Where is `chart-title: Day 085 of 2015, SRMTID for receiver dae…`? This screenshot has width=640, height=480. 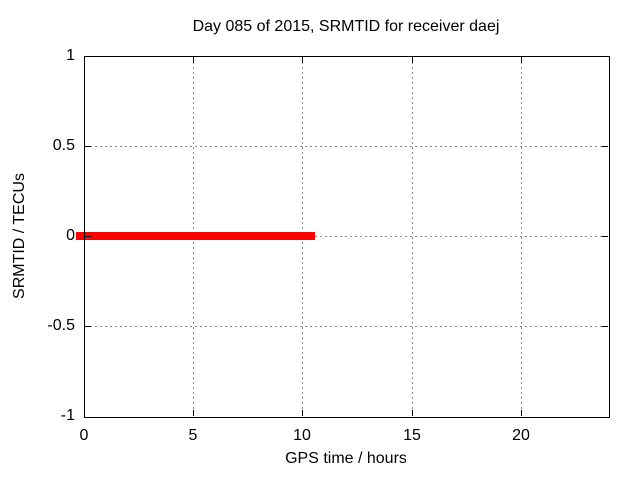 chart-title: Day 085 of 2015, SRMTID for receiver dae… is located at coordinates (346, 26).